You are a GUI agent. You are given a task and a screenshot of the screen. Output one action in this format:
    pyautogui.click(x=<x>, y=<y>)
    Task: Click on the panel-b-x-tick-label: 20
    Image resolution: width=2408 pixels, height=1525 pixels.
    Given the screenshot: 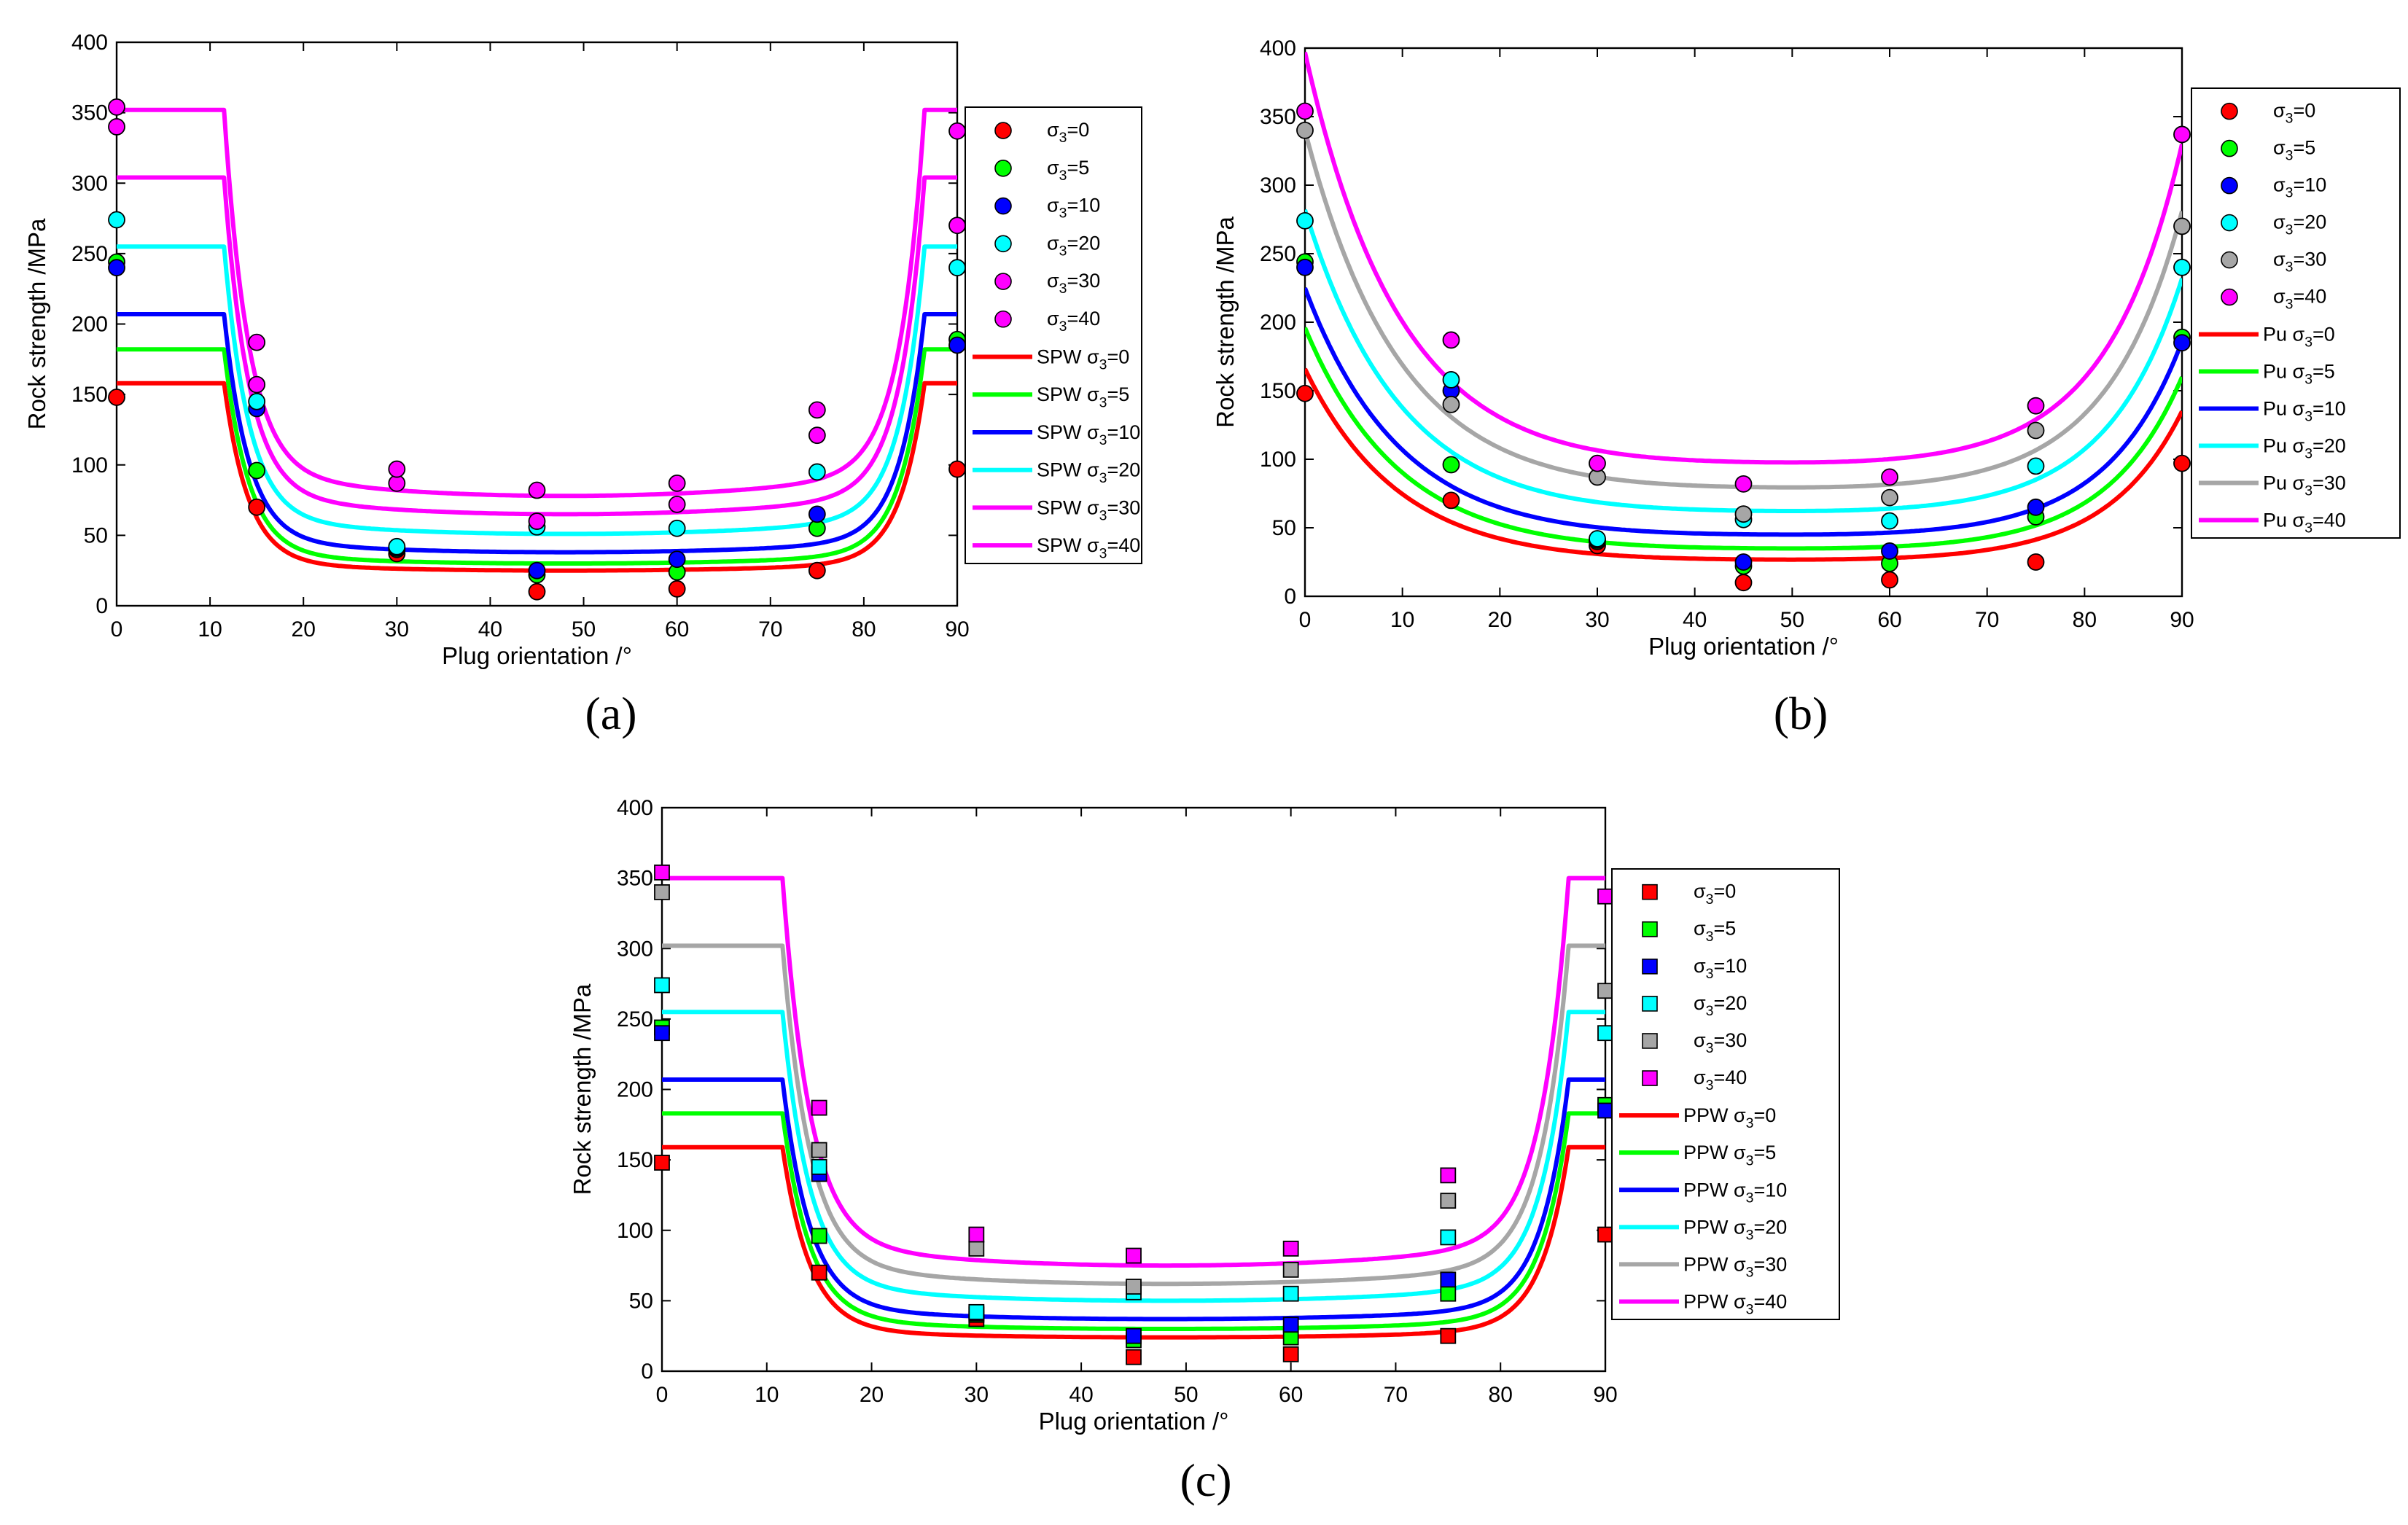 What is the action you would take?
    pyautogui.click(x=1500, y=620)
    